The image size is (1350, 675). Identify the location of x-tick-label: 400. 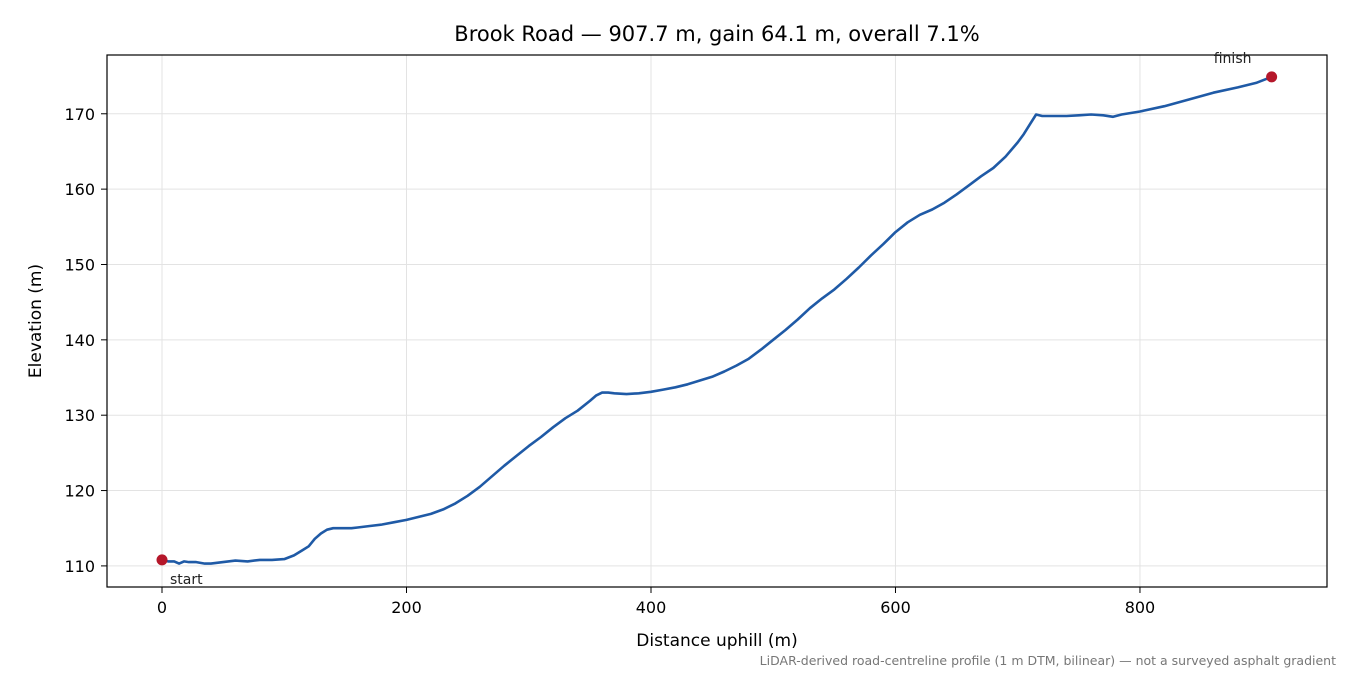
(651, 607).